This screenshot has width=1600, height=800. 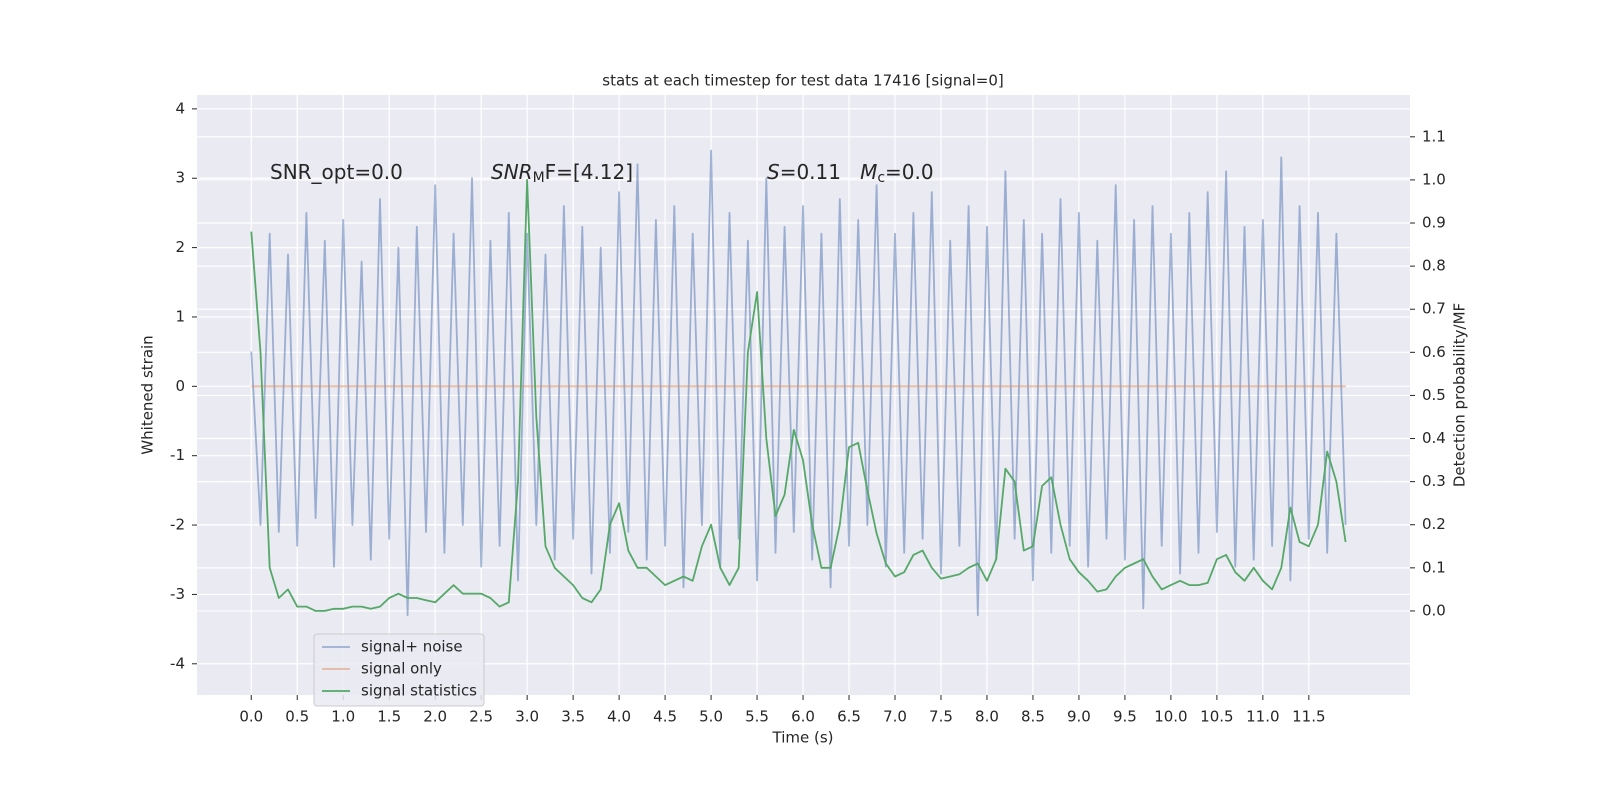 What do you see at coordinates (481, 717) in the screenshot?
I see `x-tick-label: 2.5` at bounding box center [481, 717].